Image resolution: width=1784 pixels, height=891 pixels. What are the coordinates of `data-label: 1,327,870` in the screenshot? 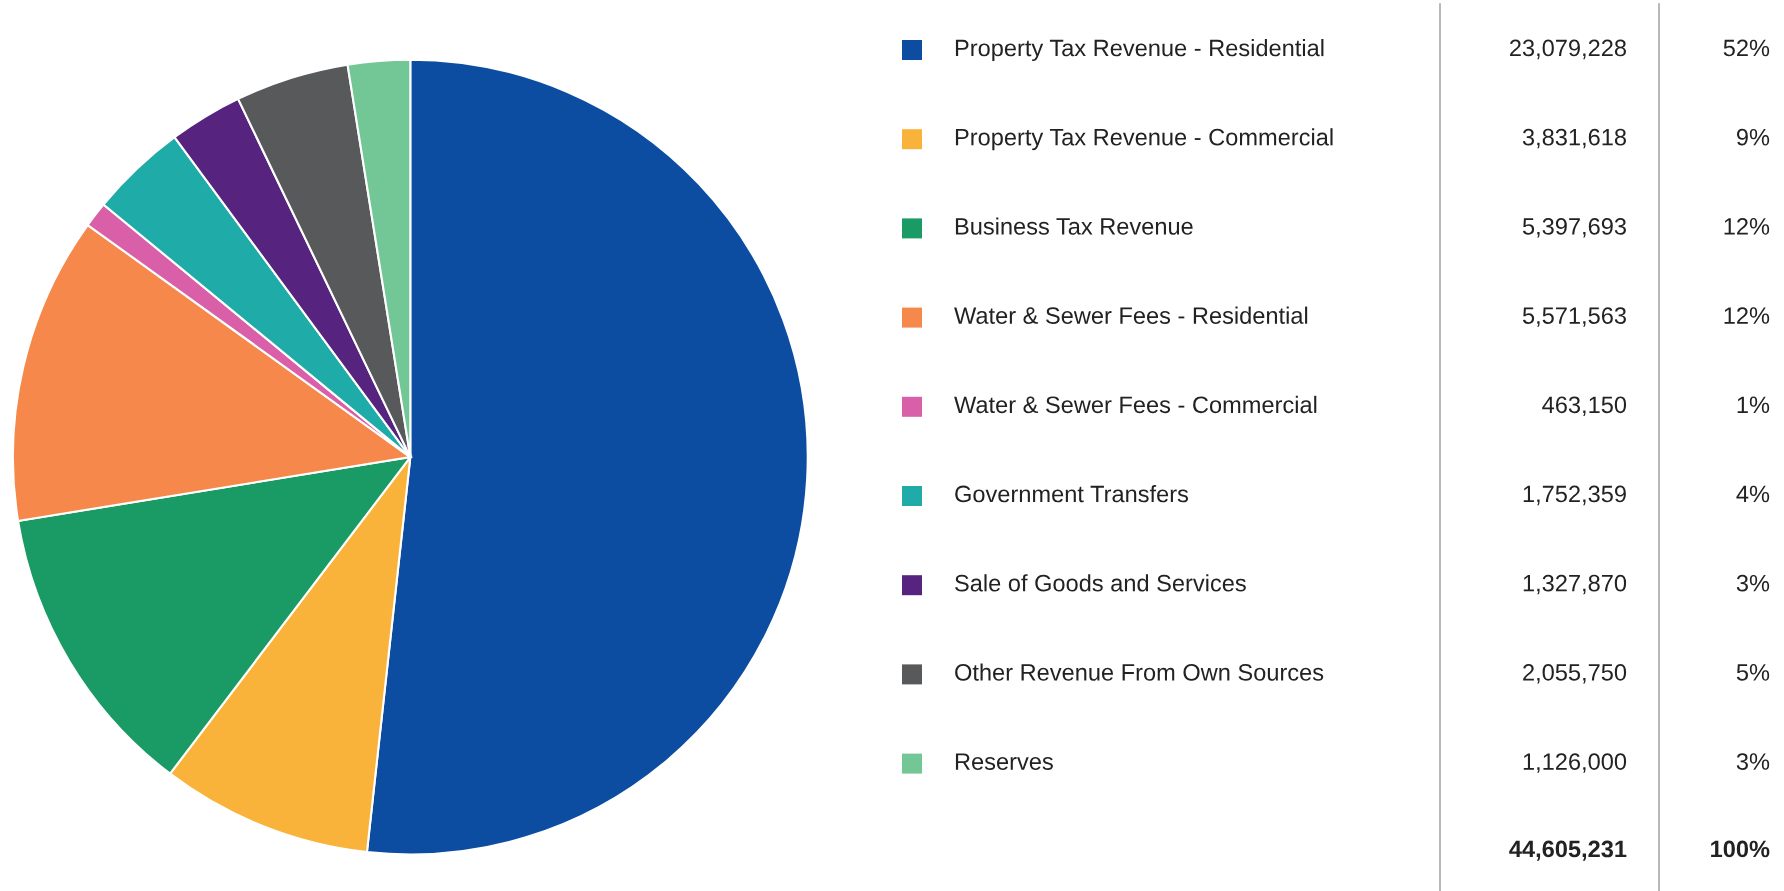 It's located at (1575, 584).